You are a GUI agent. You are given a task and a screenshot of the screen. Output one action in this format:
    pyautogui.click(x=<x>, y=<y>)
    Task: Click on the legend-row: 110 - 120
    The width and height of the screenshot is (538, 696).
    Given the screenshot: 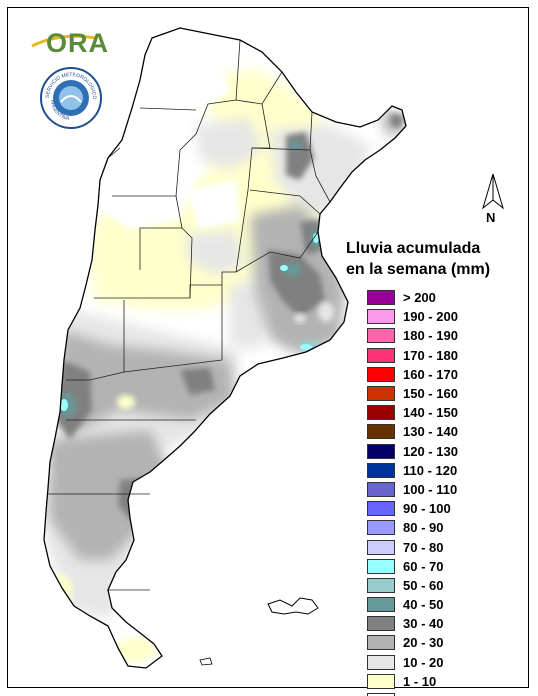 What is the action you would take?
    pyautogui.click(x=412, y=470)
    